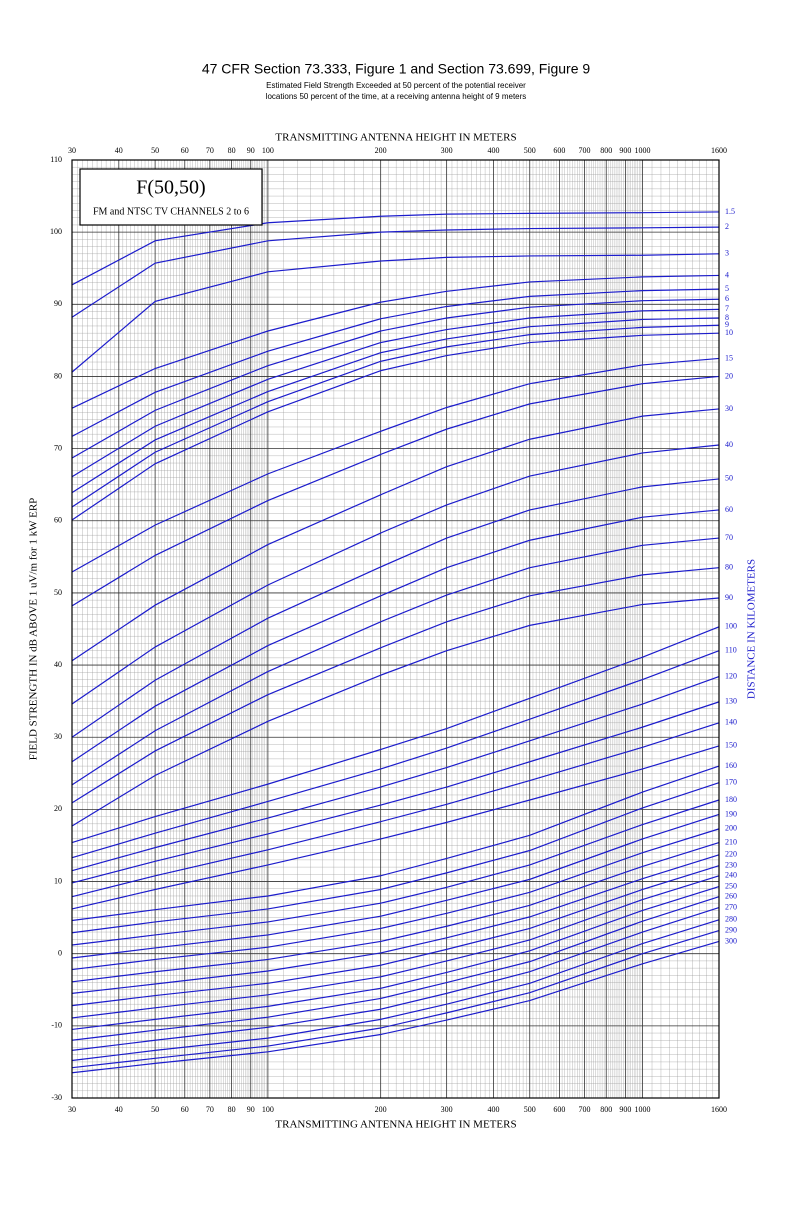 The width and height of the screenshot is (792, 1224). What do you see at coordinates (731, 675) in the screenshot?
I see `series-label: 120` at bounding box center [731, 675].